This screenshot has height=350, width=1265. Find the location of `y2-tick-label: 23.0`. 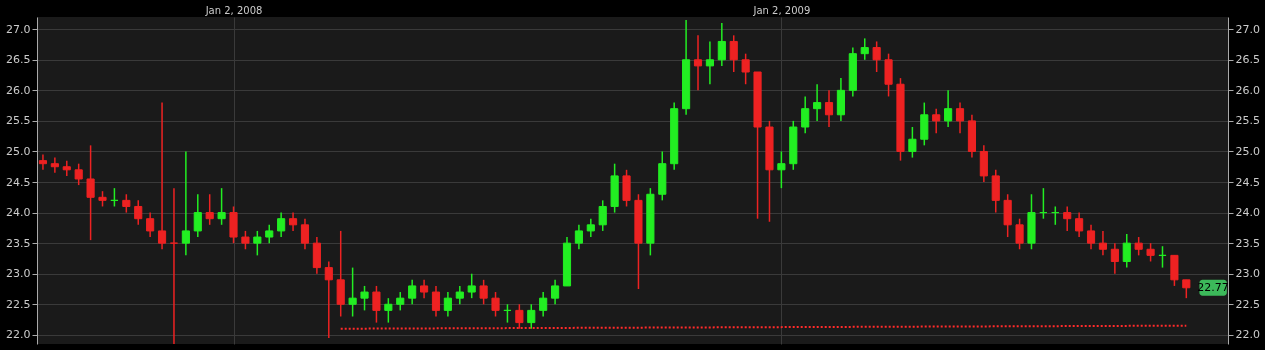

y2-tick-label: 23.0 is located at coordinates (1247, 274).